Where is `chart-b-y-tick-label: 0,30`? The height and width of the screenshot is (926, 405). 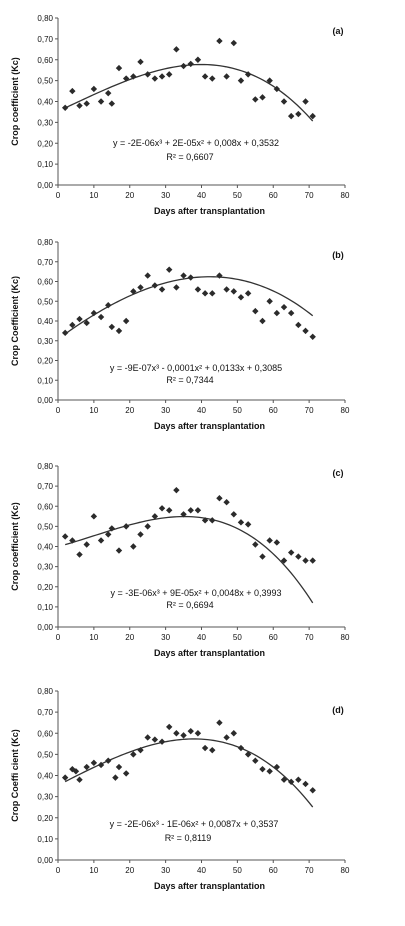 chart-b-y-tick-label: 0,30 is located at coordinates (45, 341).